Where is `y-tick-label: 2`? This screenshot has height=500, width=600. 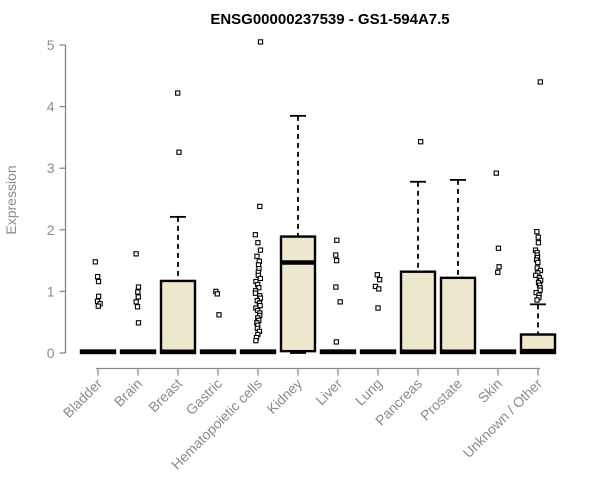
y-tick-label: 2 is located at coordinates (51, 230).